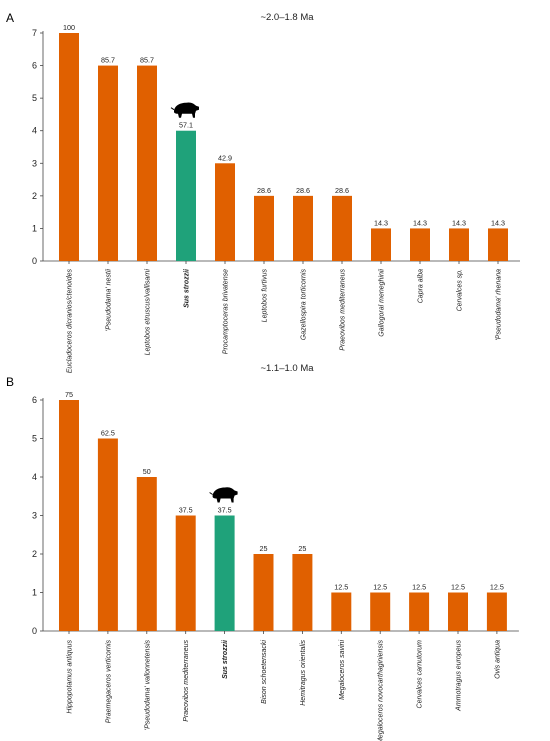  Describe the element at coordinates (34, 33) in the screenshot. I see `y-tick-label: 7` at that location.